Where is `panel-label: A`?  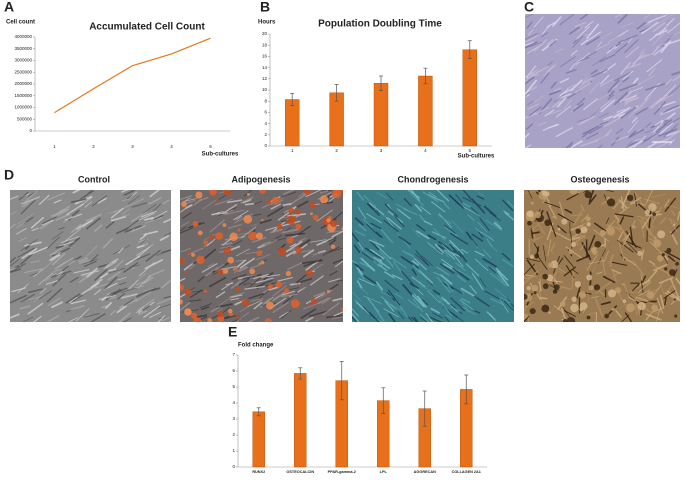
panel-label: A is located at coordinates (9, 7).